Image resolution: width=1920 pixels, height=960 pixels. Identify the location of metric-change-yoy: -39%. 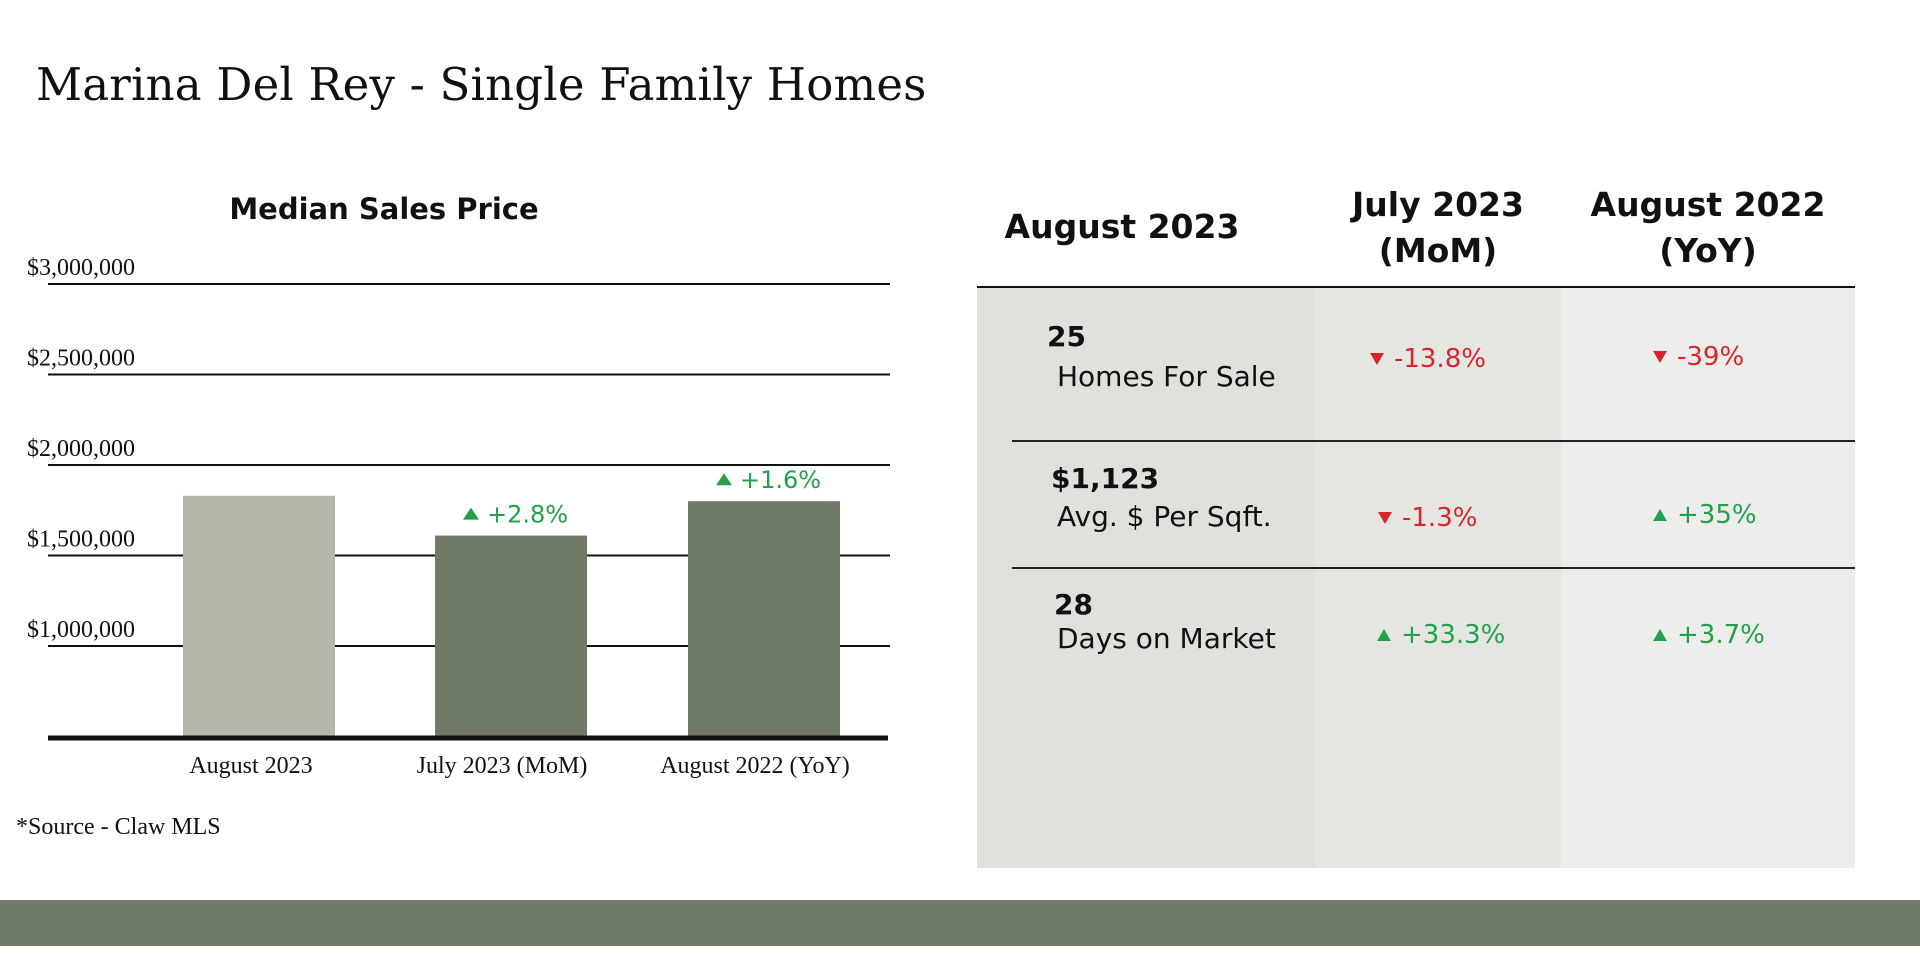
(1698, 357).